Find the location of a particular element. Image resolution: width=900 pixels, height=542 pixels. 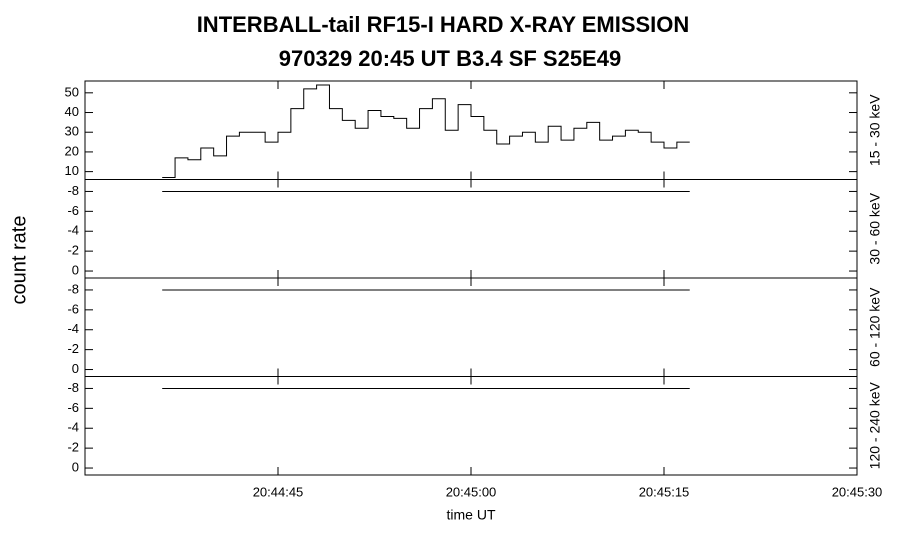

data-line is located at coordinates (426, 131).